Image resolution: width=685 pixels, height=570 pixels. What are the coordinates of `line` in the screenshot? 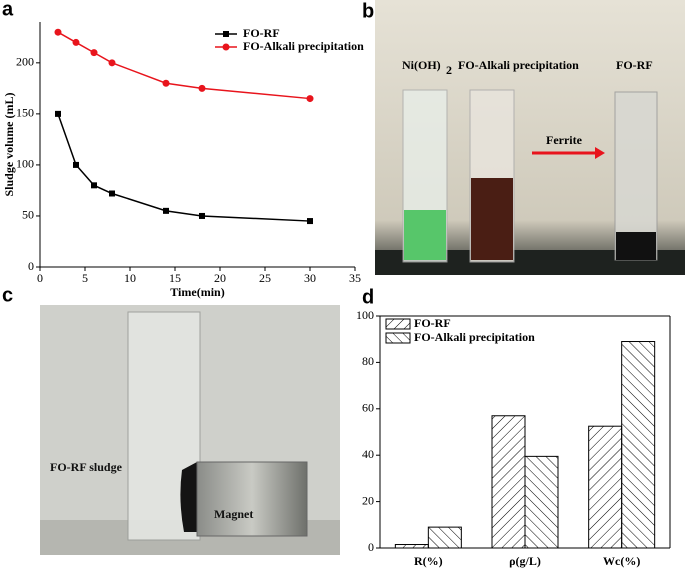 It's located at (184, 167).